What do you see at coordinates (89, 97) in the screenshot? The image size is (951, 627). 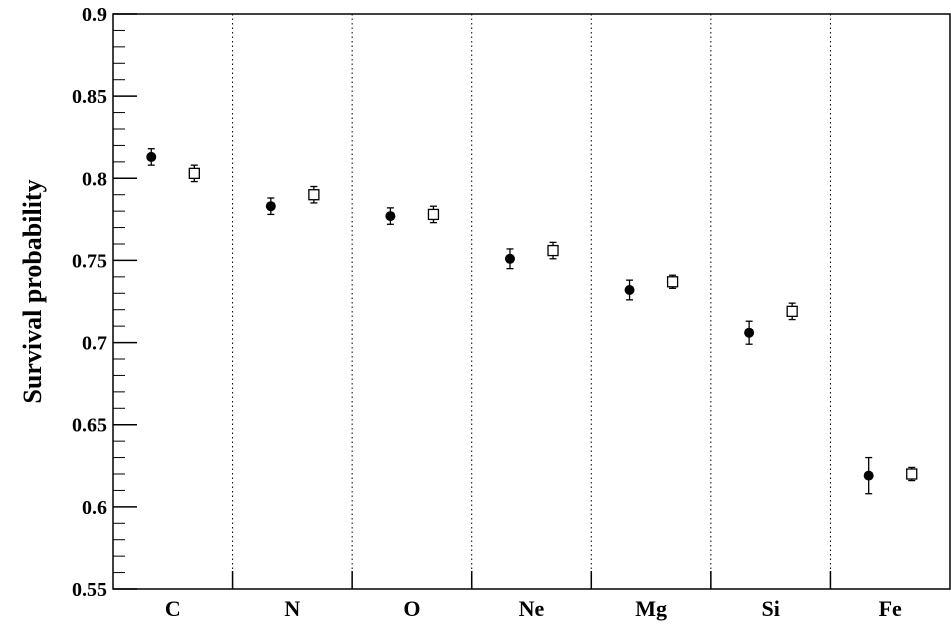 I see `y-tick-label: 0.85` at bounding box center [89, 97].